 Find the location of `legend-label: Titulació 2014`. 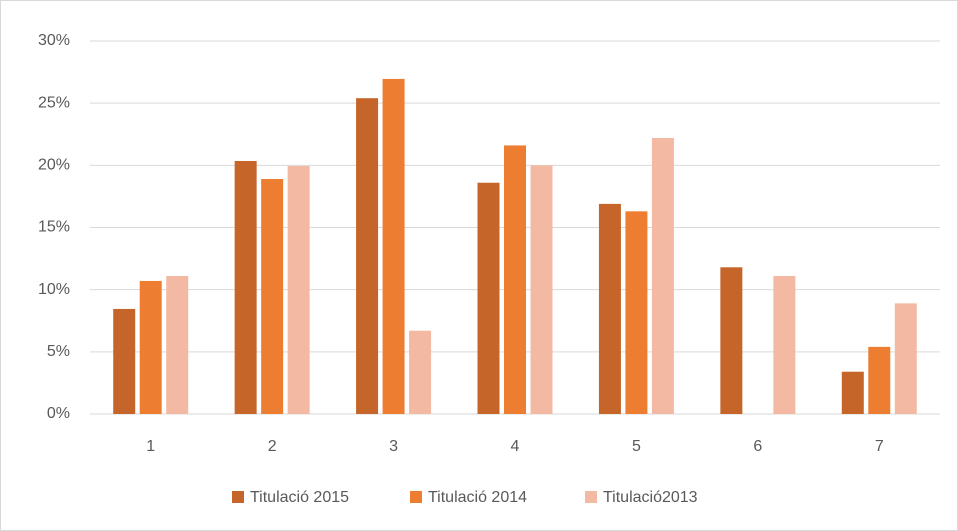

legend-label: Titulació 2014 is located at coordinates (477, 497).